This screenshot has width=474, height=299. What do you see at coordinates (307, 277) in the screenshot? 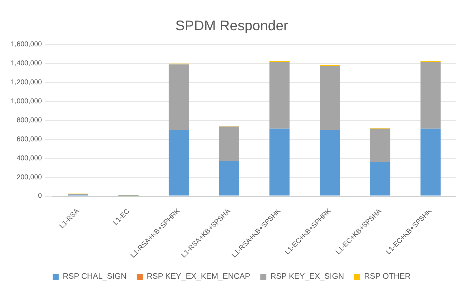
I see `legend-label: RSP KEY_EX_SIGN` at bounding box center [307, 277].